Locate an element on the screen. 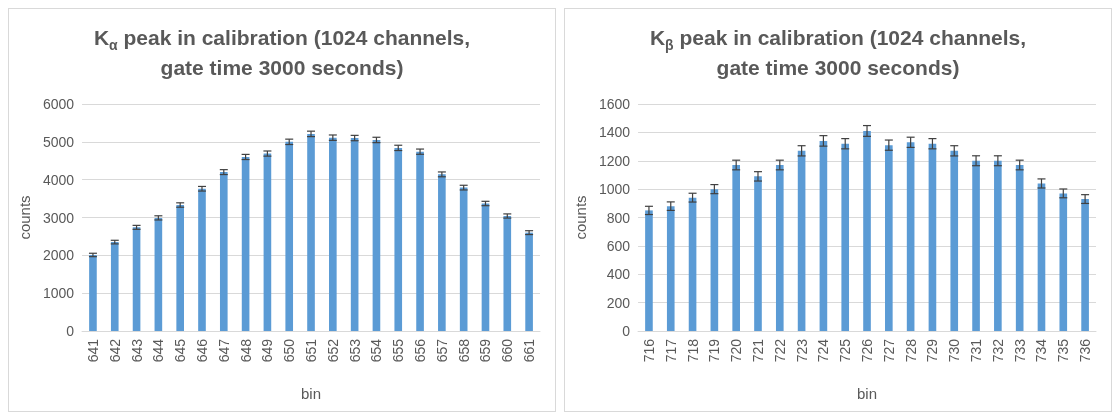 The image size is (1119, 412). x-tick-label: 655 is located at coordinates (398, 350).